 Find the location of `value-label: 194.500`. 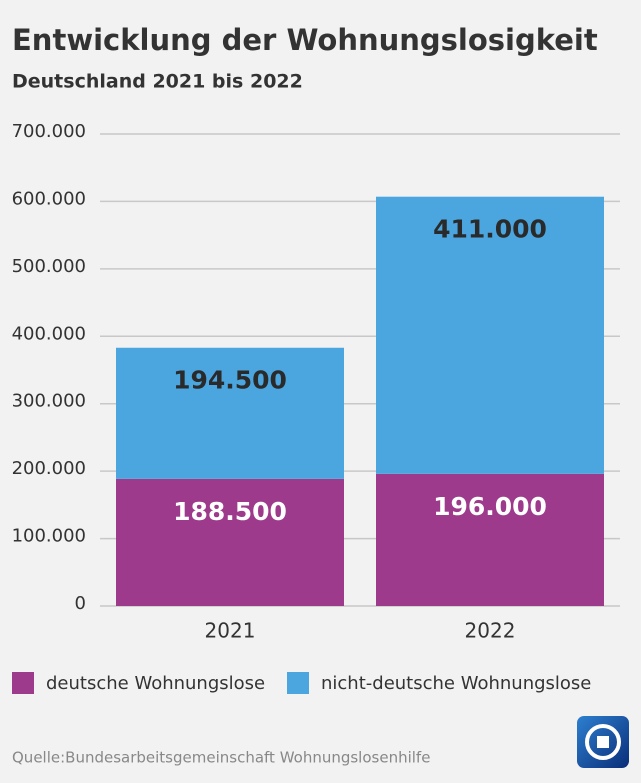

value-label: 194.500 is located at coordinates (230, 380).